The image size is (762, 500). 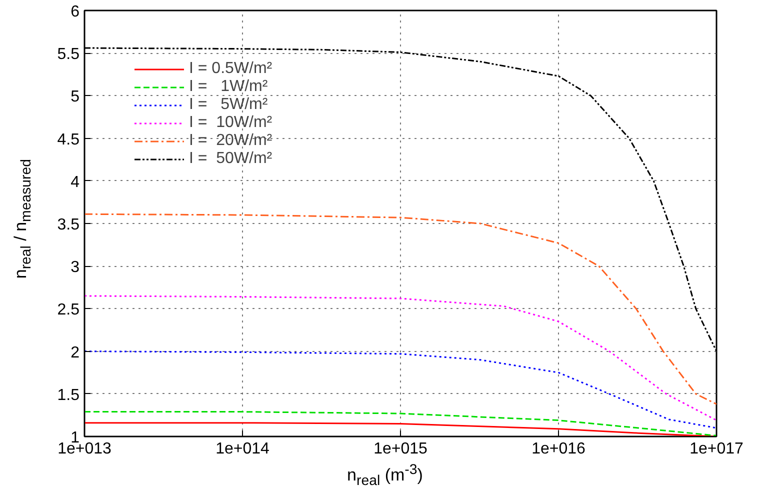 I want to click on legend-label: I = 50W/m², so click(x=230, y=159).